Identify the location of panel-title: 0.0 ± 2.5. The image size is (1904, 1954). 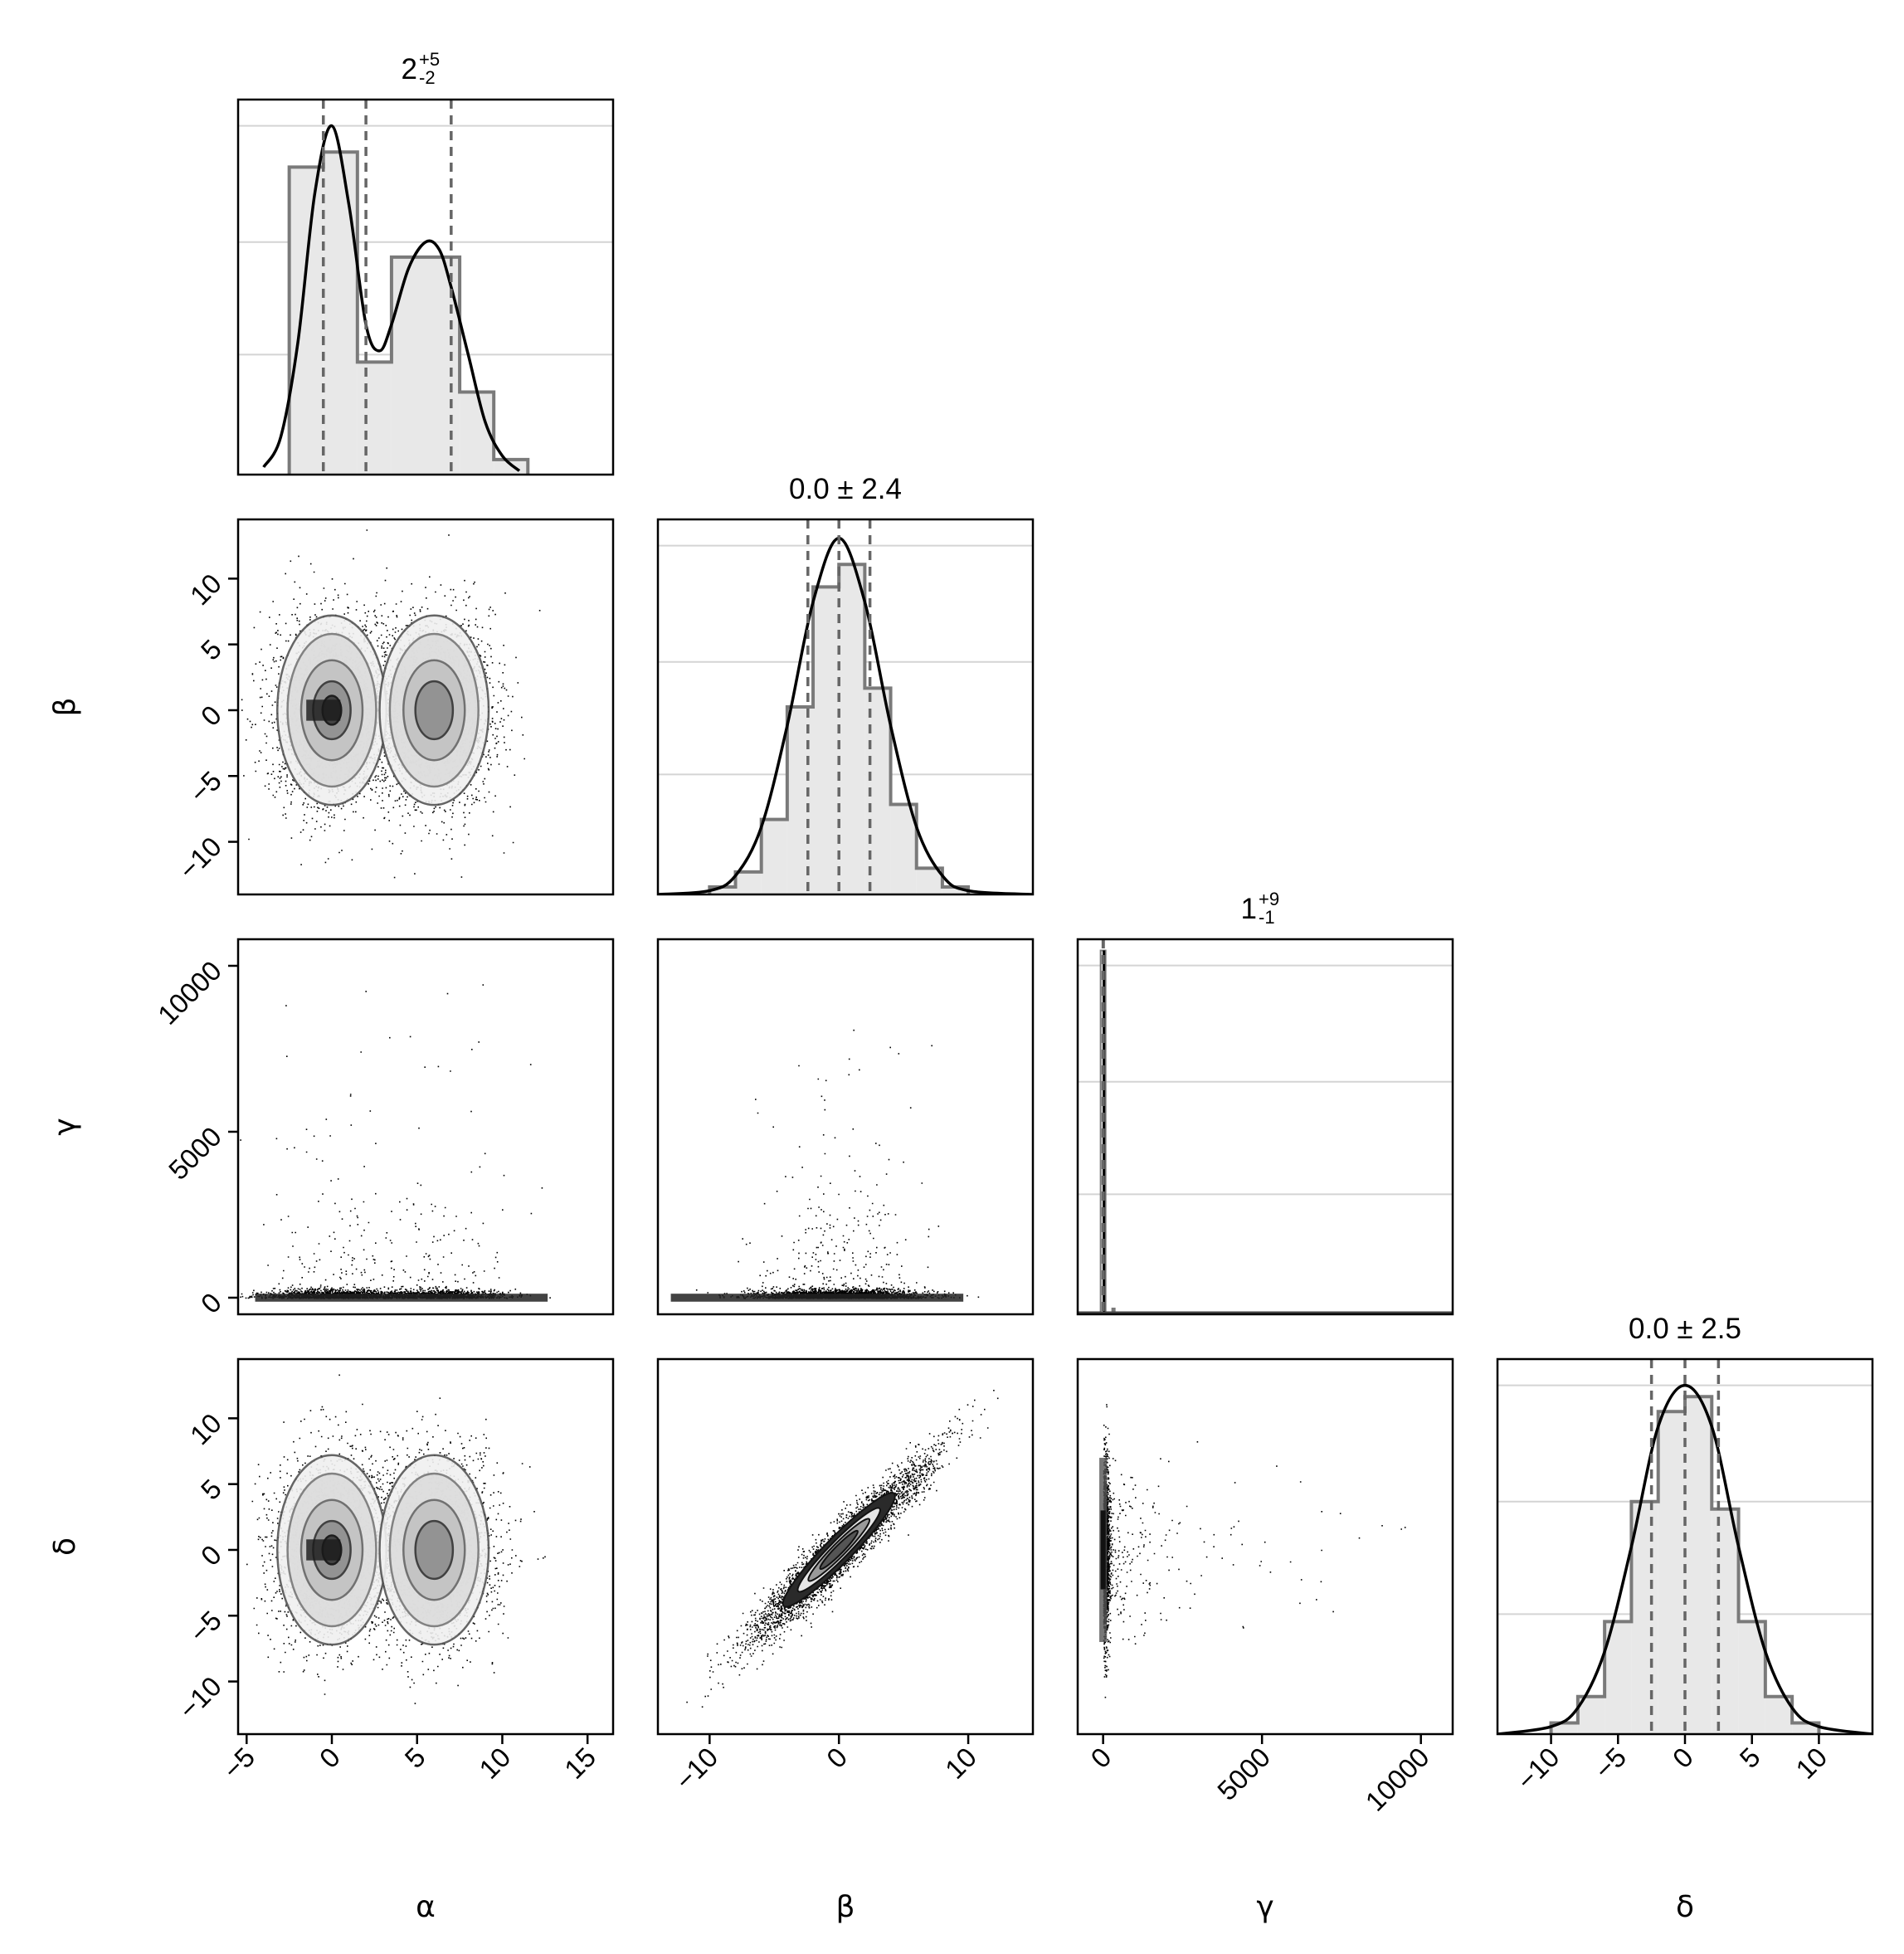
(1685, 1329).